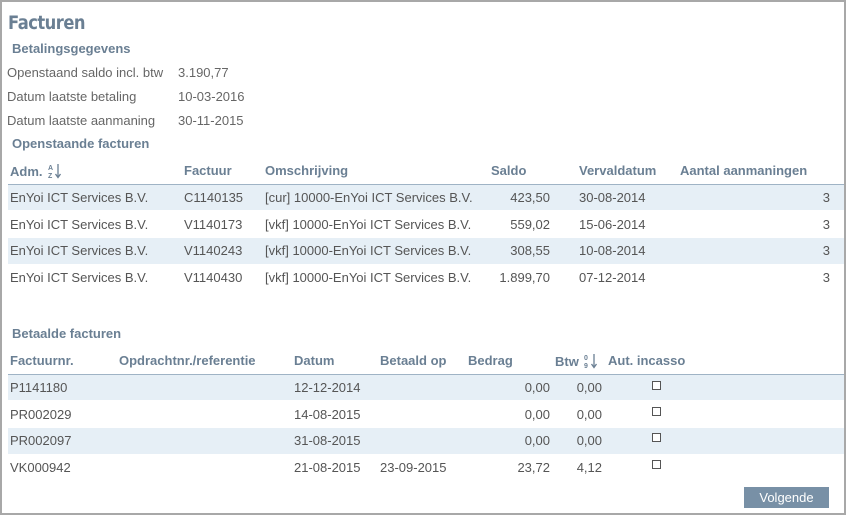 The width and height of the screenshot is (846, 515). What do you see at coordinates (530, 197) in the screenshot?
I see `cell-saldo: 423,50` at bounding box center [530, 197].